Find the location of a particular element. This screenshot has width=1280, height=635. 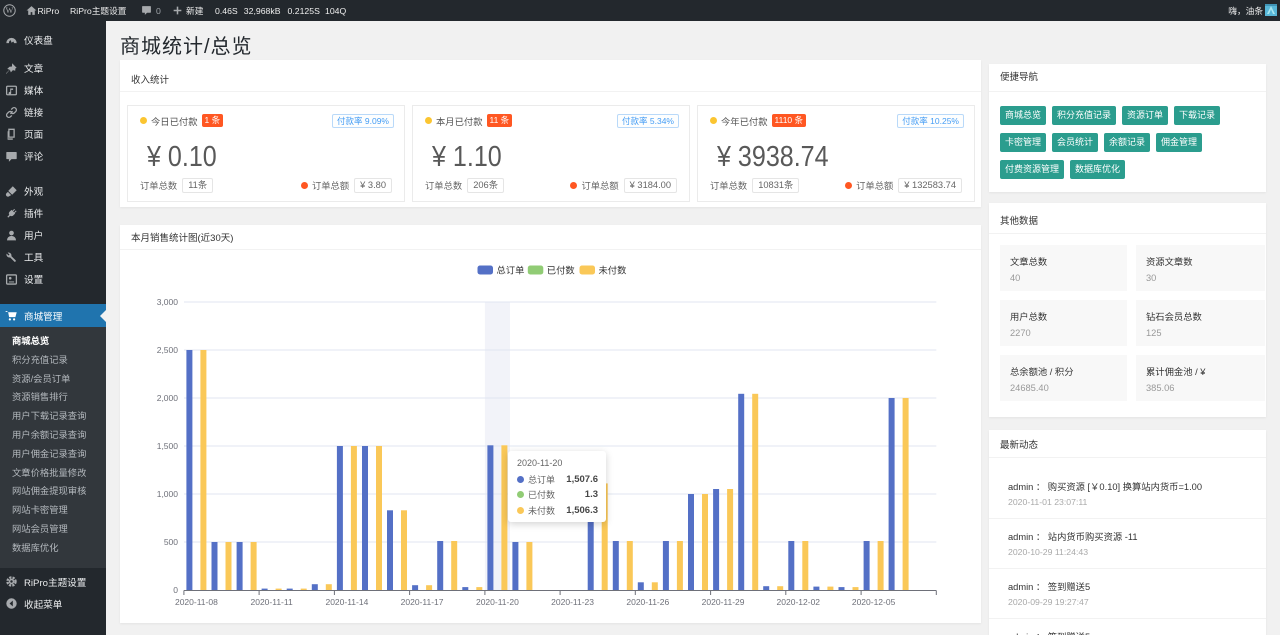

svg-text: 2020-11-17 is located at coordinates (422, 602).